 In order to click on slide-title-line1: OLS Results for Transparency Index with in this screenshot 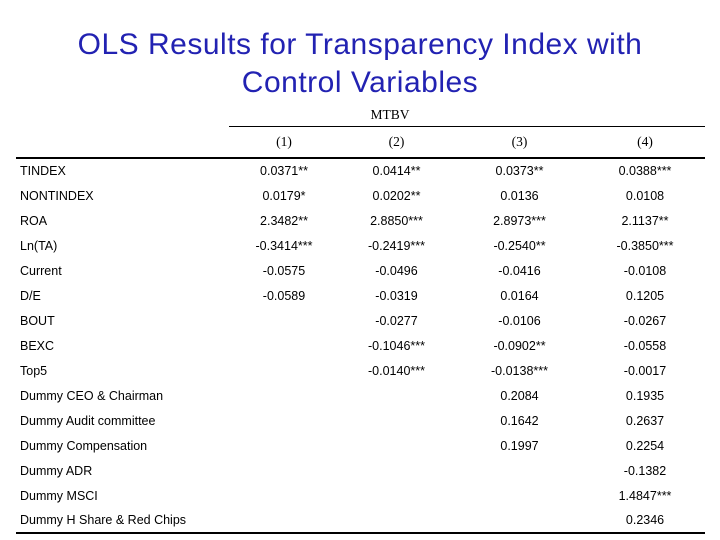, I will do `click(360, 44)`.